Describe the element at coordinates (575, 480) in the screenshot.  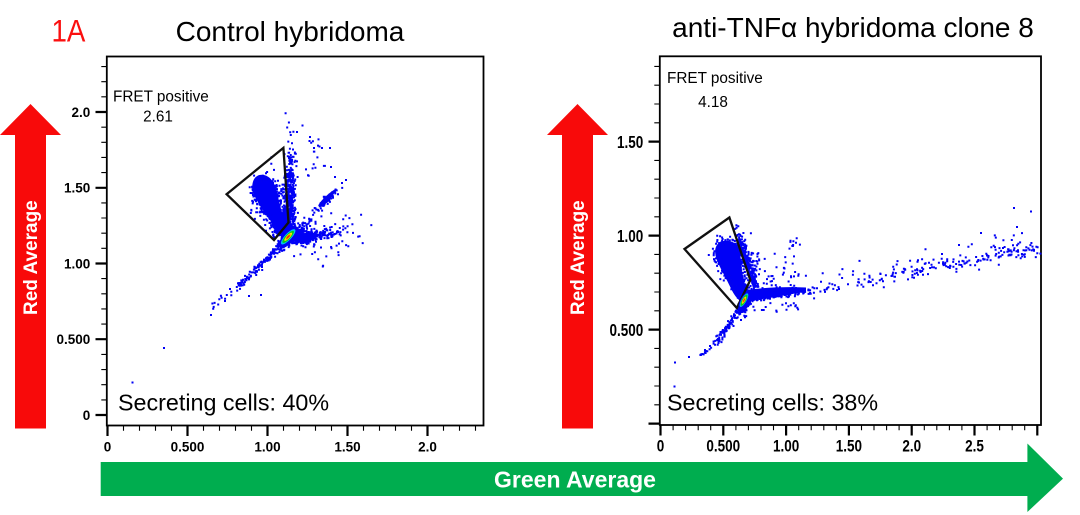
I see `svg-text: Green Average` at that location.